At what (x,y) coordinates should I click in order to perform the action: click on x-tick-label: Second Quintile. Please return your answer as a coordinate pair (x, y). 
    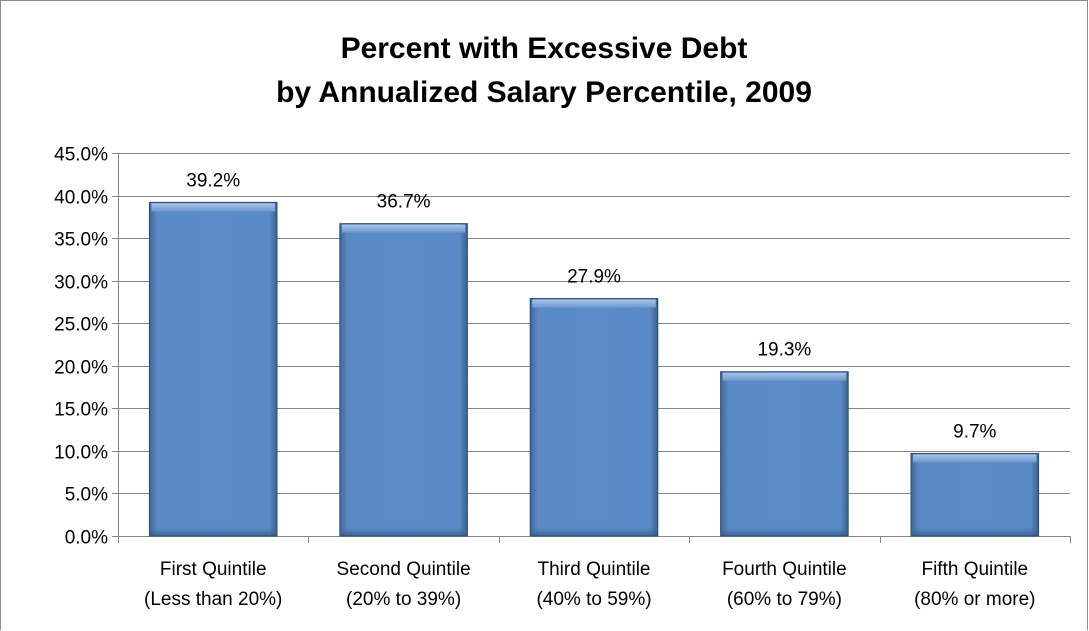
    Looking at the image, I should click on (404, 569).